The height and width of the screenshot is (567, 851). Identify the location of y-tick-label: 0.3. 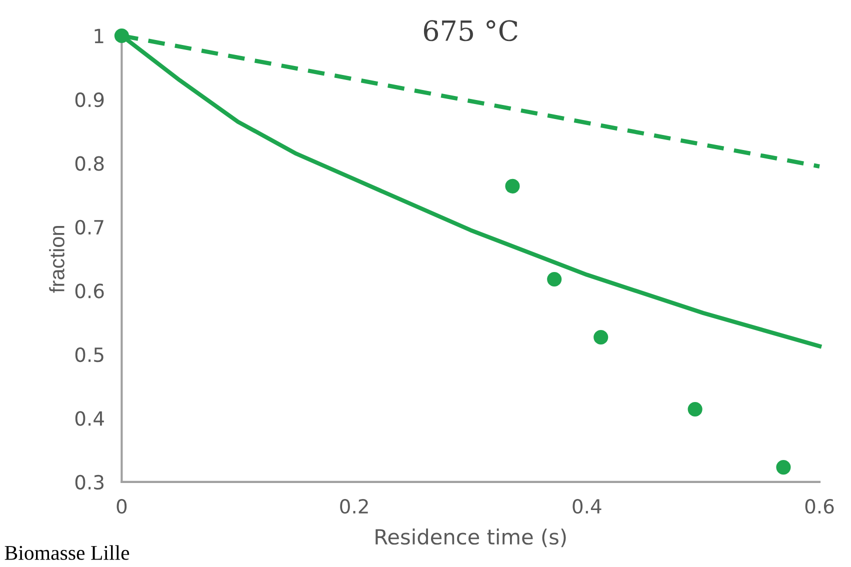
(89, 482).